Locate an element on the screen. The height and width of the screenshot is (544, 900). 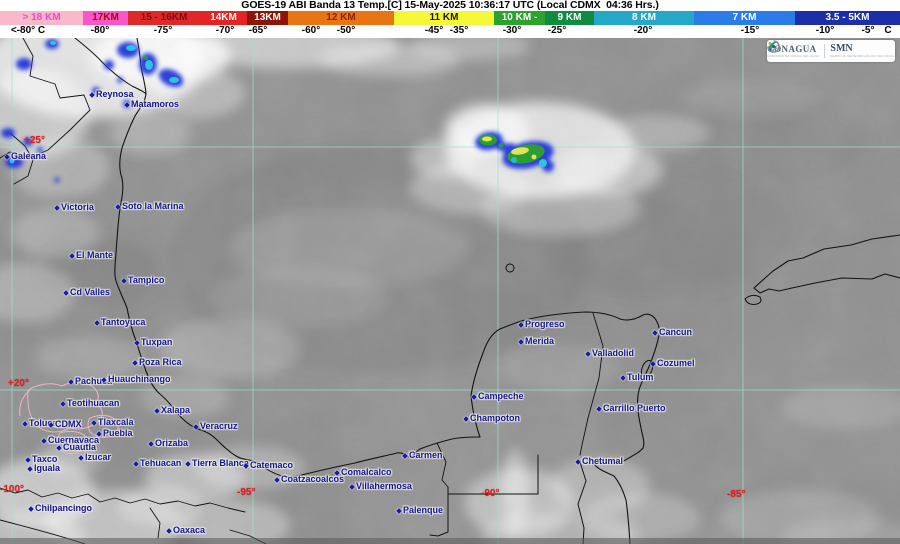
conagua-logo-icon is located at coordinates (773, 46).